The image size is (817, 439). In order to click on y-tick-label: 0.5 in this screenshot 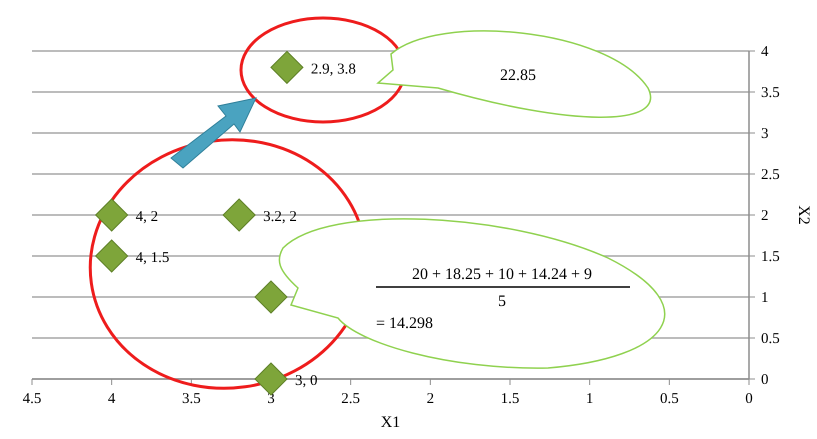, I will do `click(770, 339)`.